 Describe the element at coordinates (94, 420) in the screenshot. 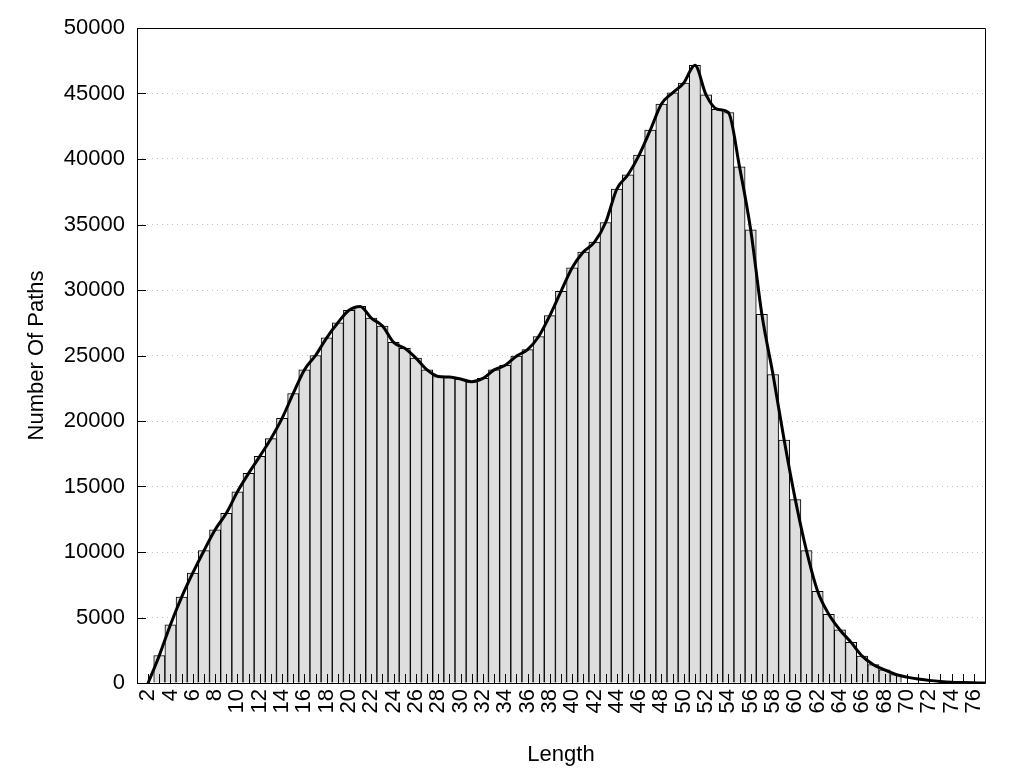

I see `y-tick-label: 20000` at that location.